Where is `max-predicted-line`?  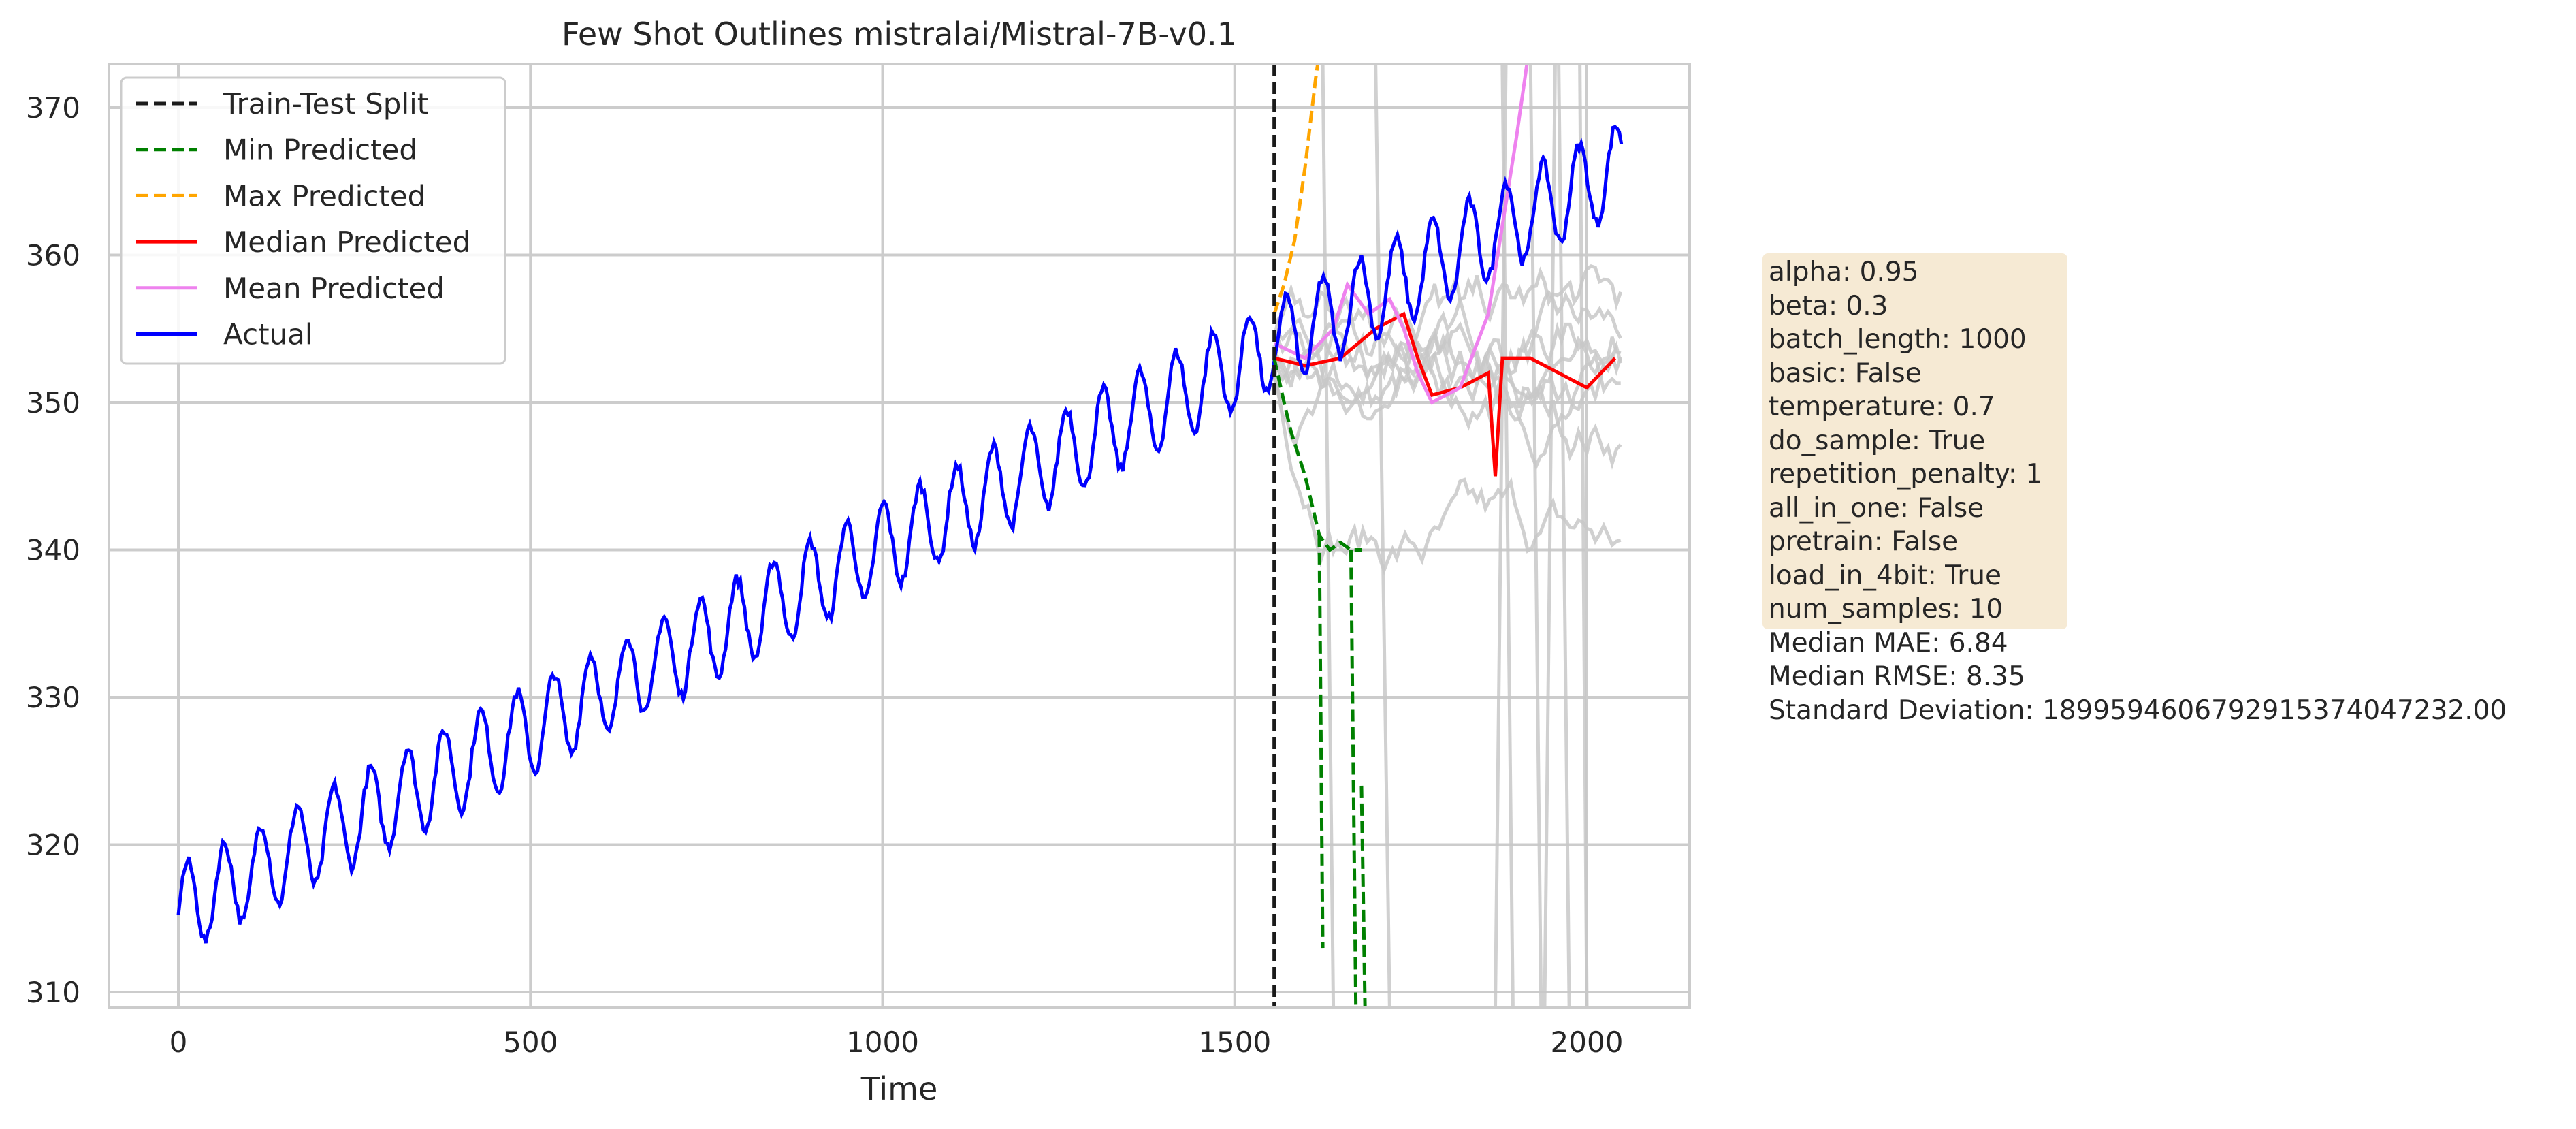 max-predicted-line is located at coordinates (1296, 190).